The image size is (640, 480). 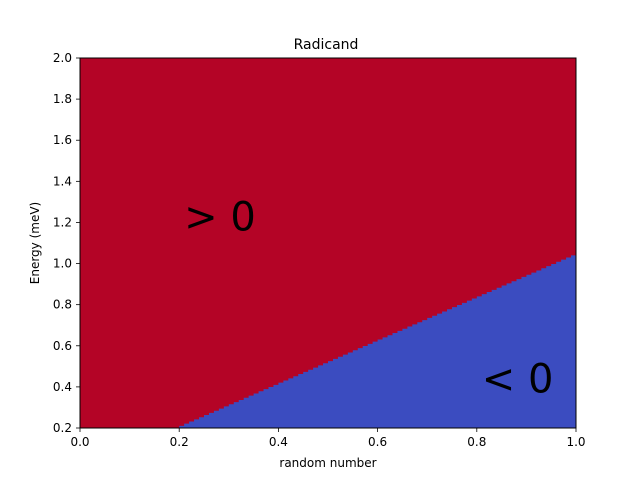 What do you see at coordinates (62, 181) in the screenshot?
I see `y-tick-label: 1.4` at bounding box center [62, 181].